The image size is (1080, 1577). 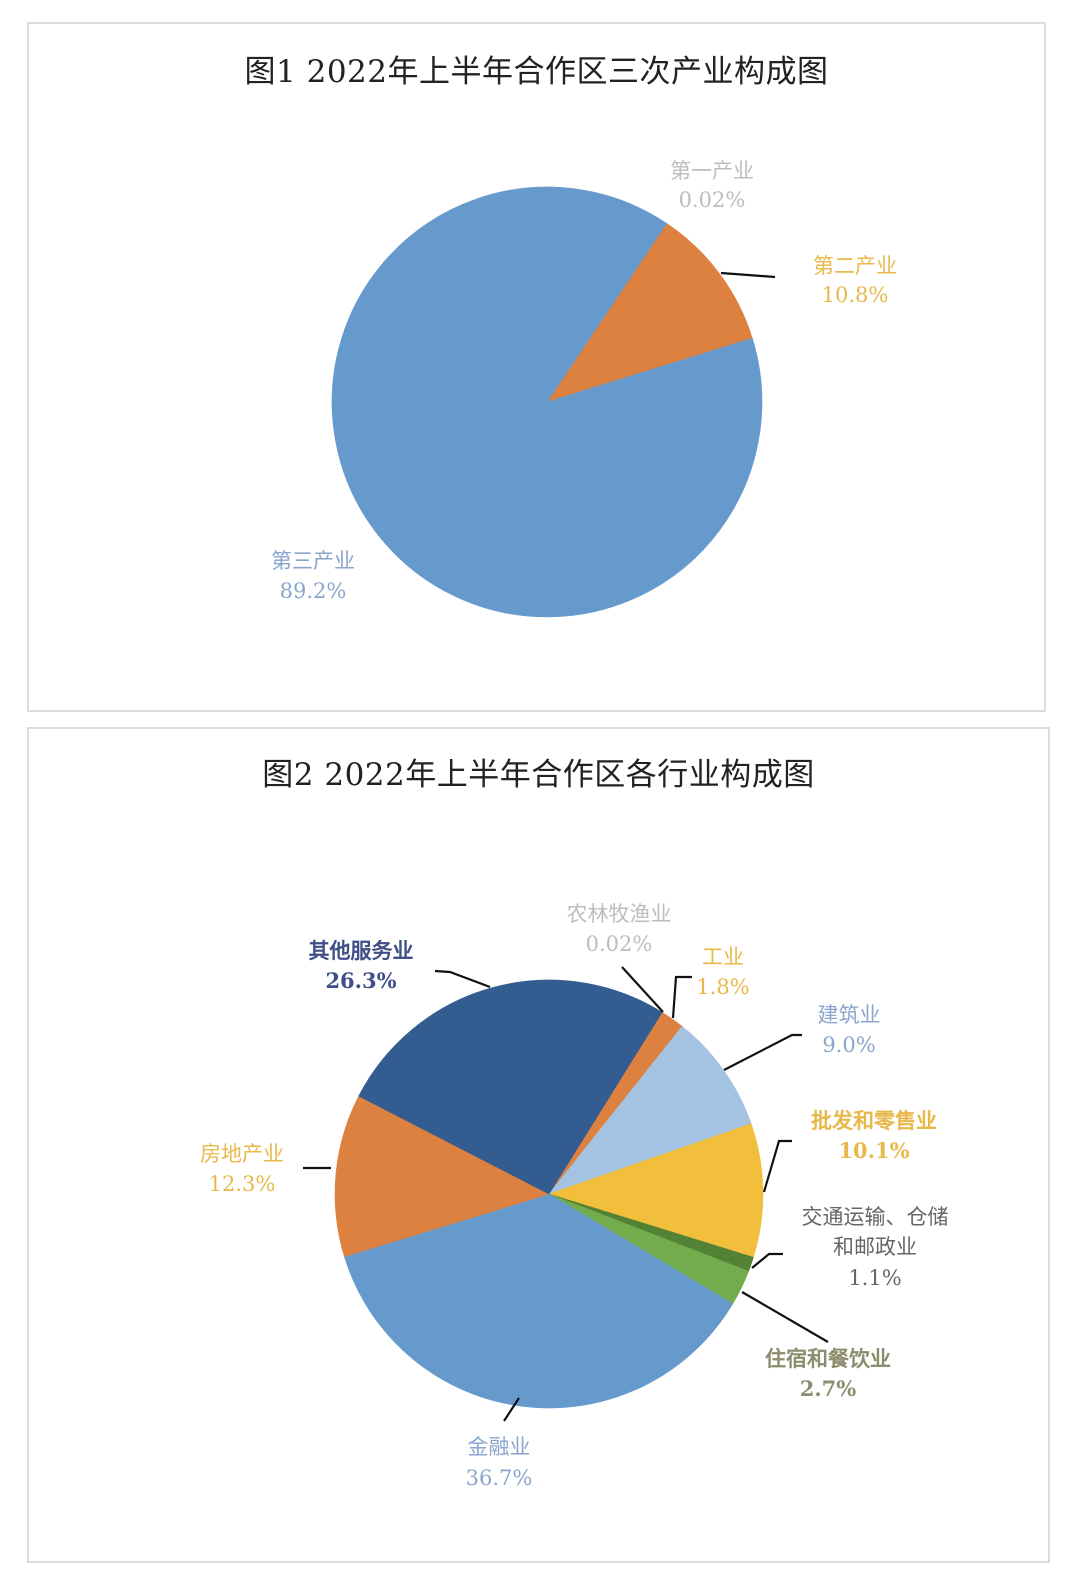 I want to click on label-industry-value: 1.8%, so click(x=722, y=987).